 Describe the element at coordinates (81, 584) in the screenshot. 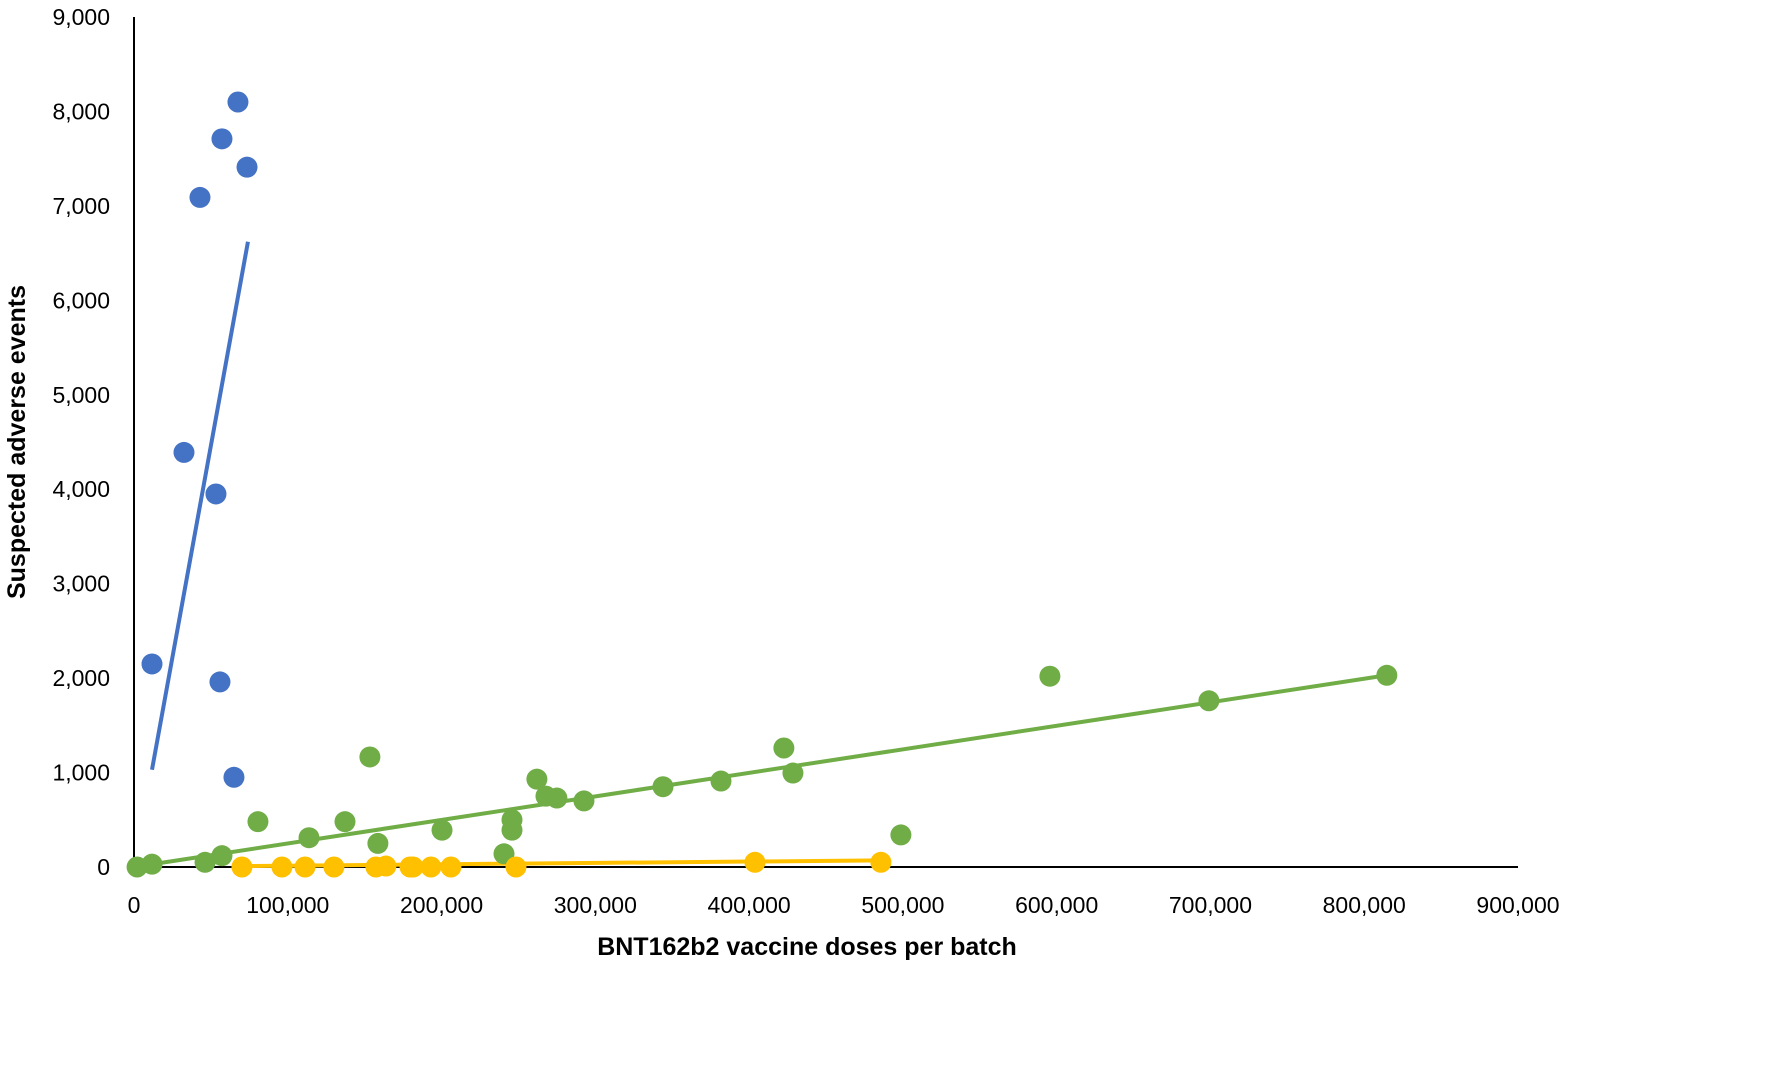

I see `y-tick-label: 3,000` at that location.